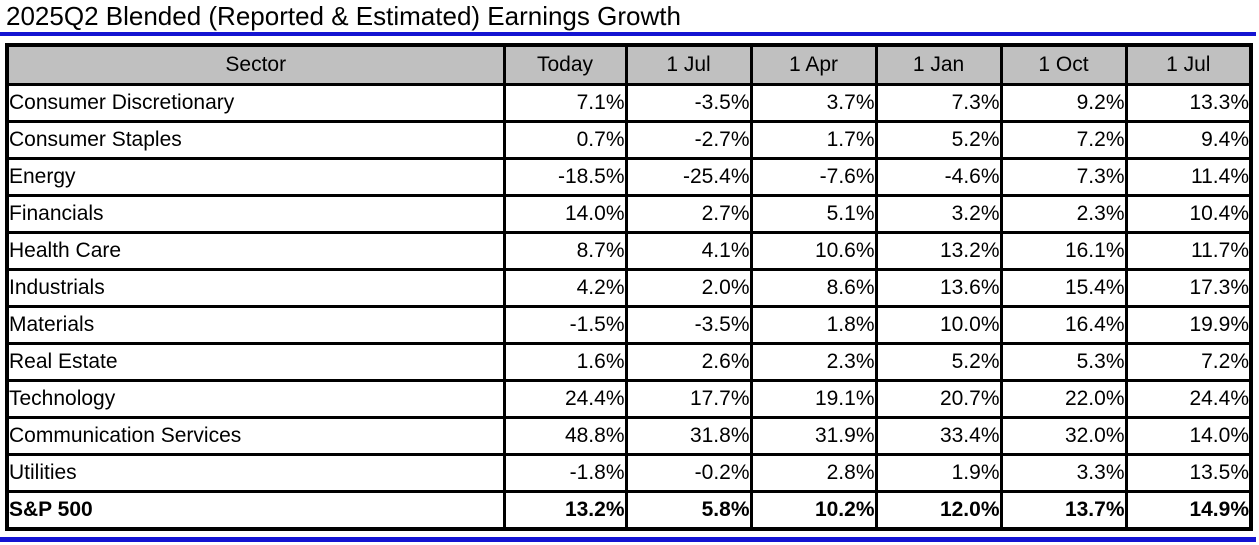  What do you see at coordinates (1063, 214) in the screenshot?
I see `value-cell-1-oct-4: 2.3%` at bounding box center [1063, 214].